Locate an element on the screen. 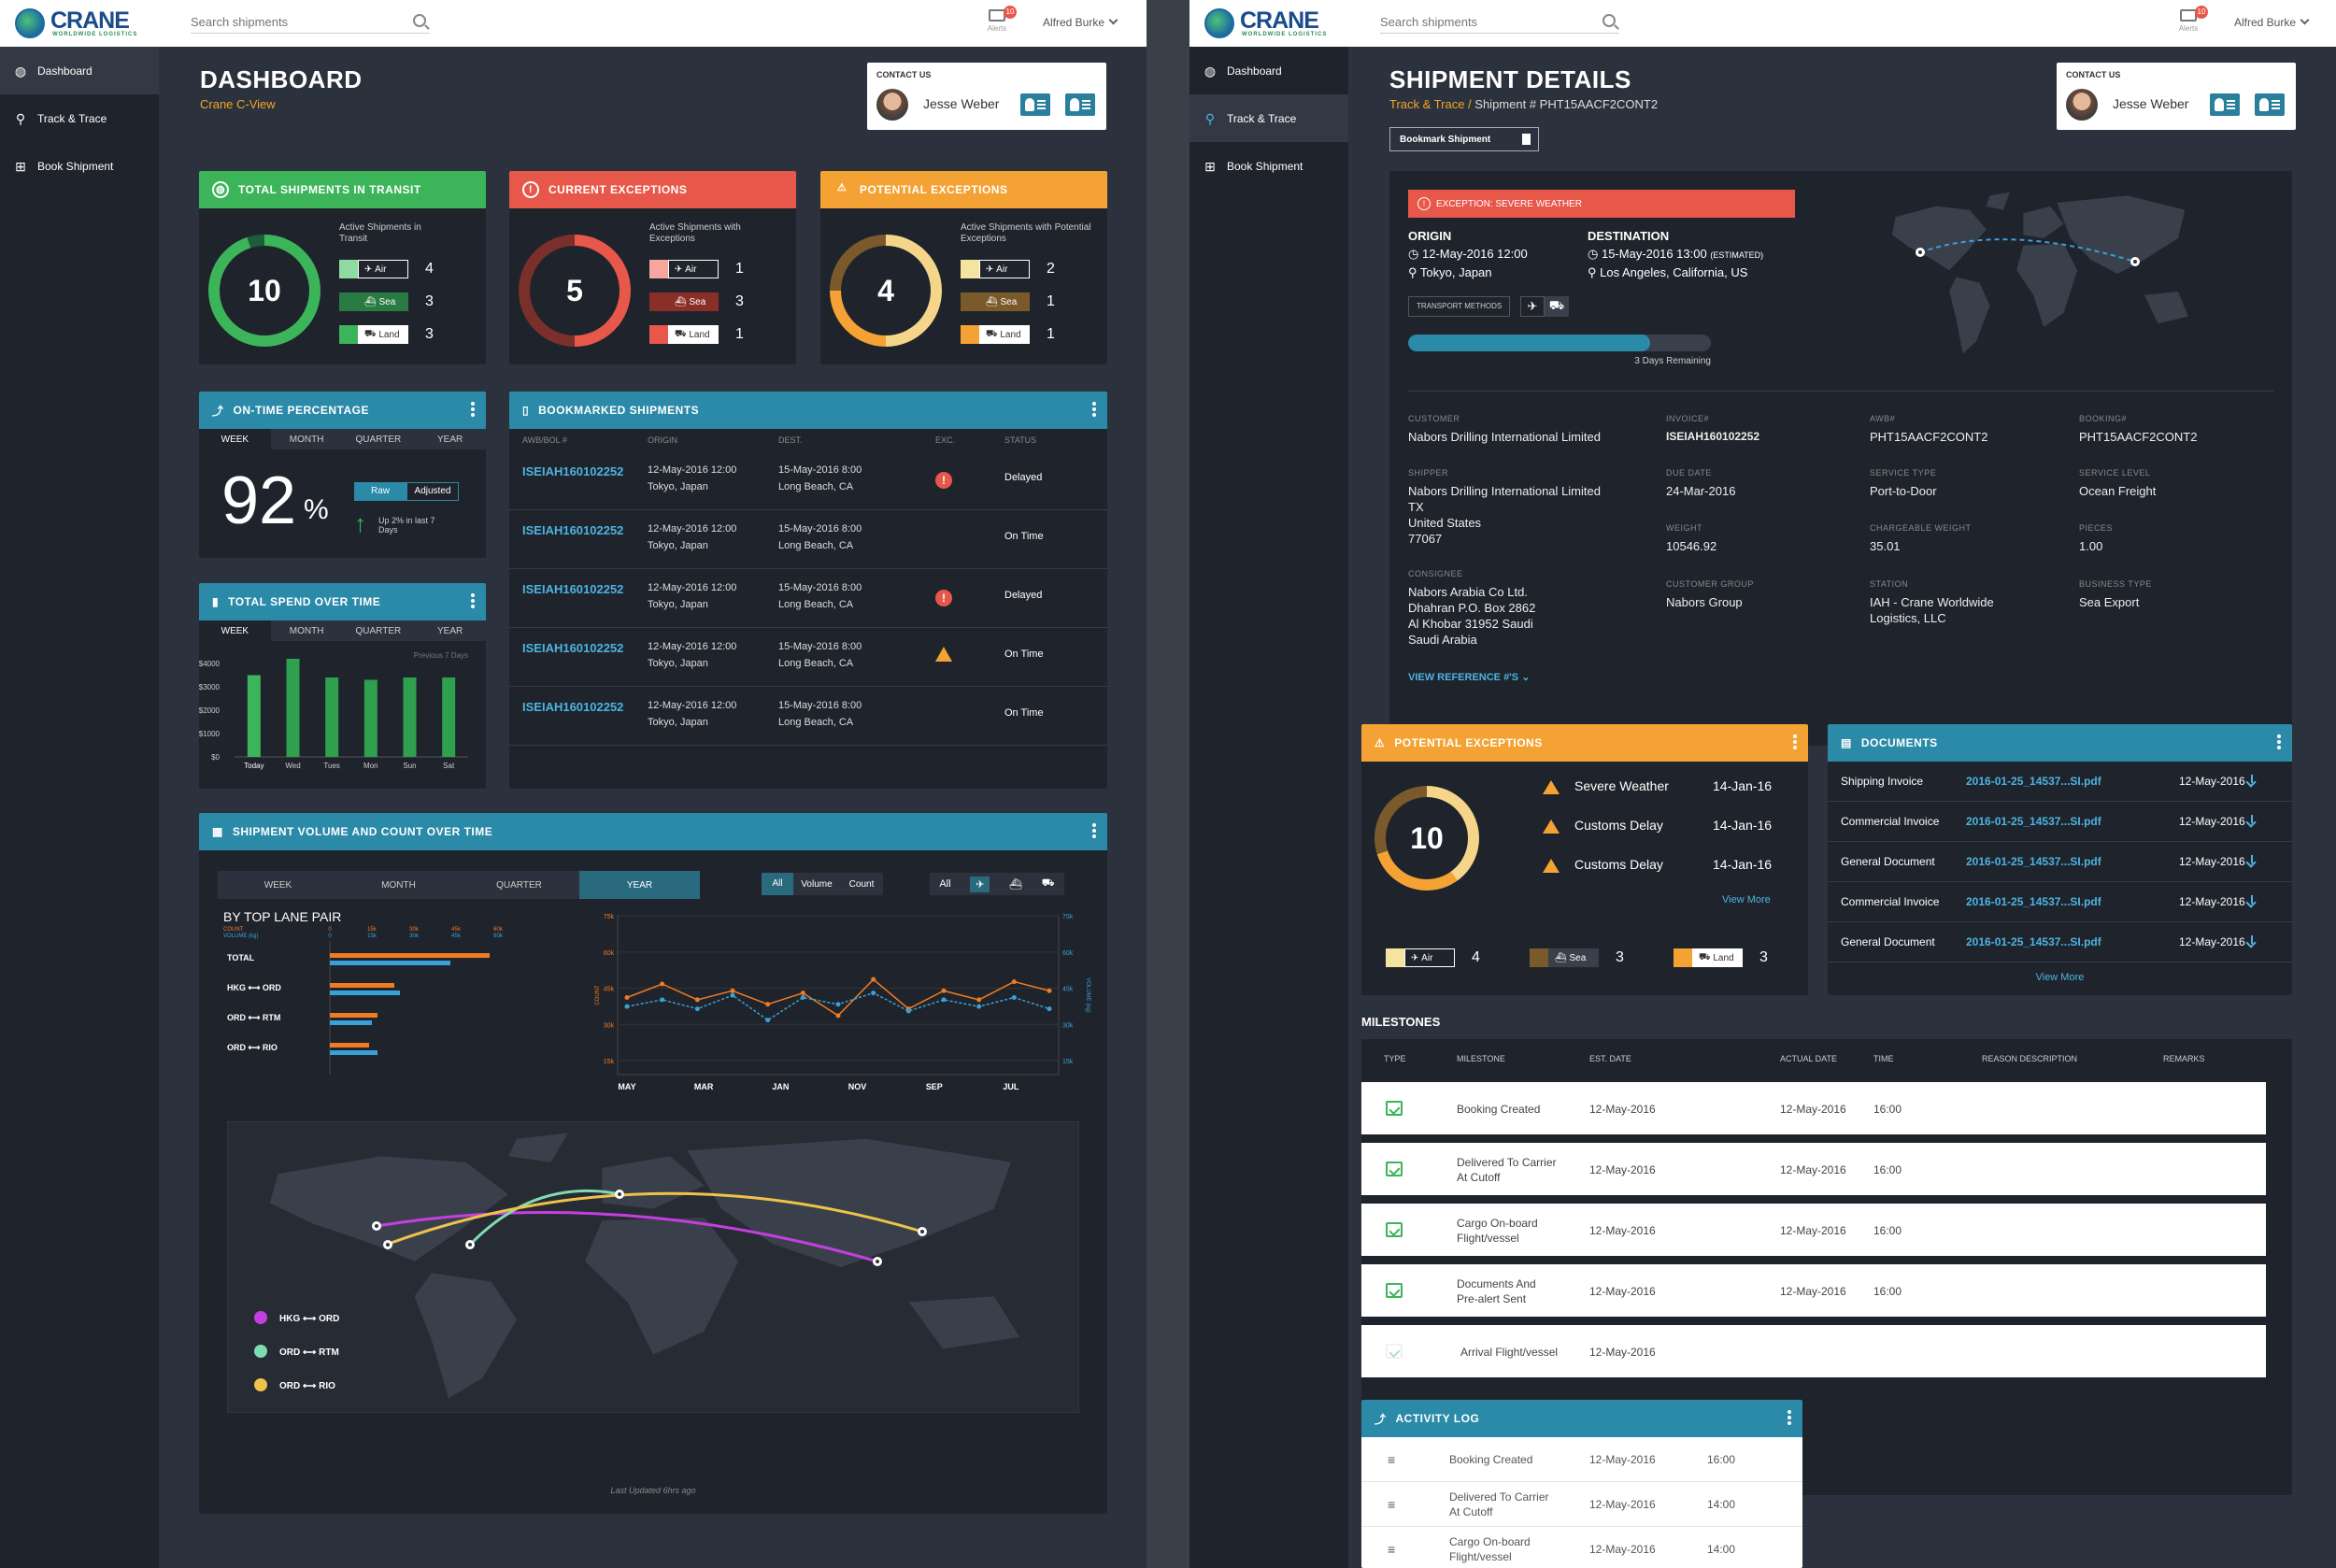  filter-count: Count is located at coordinates (861, 884).